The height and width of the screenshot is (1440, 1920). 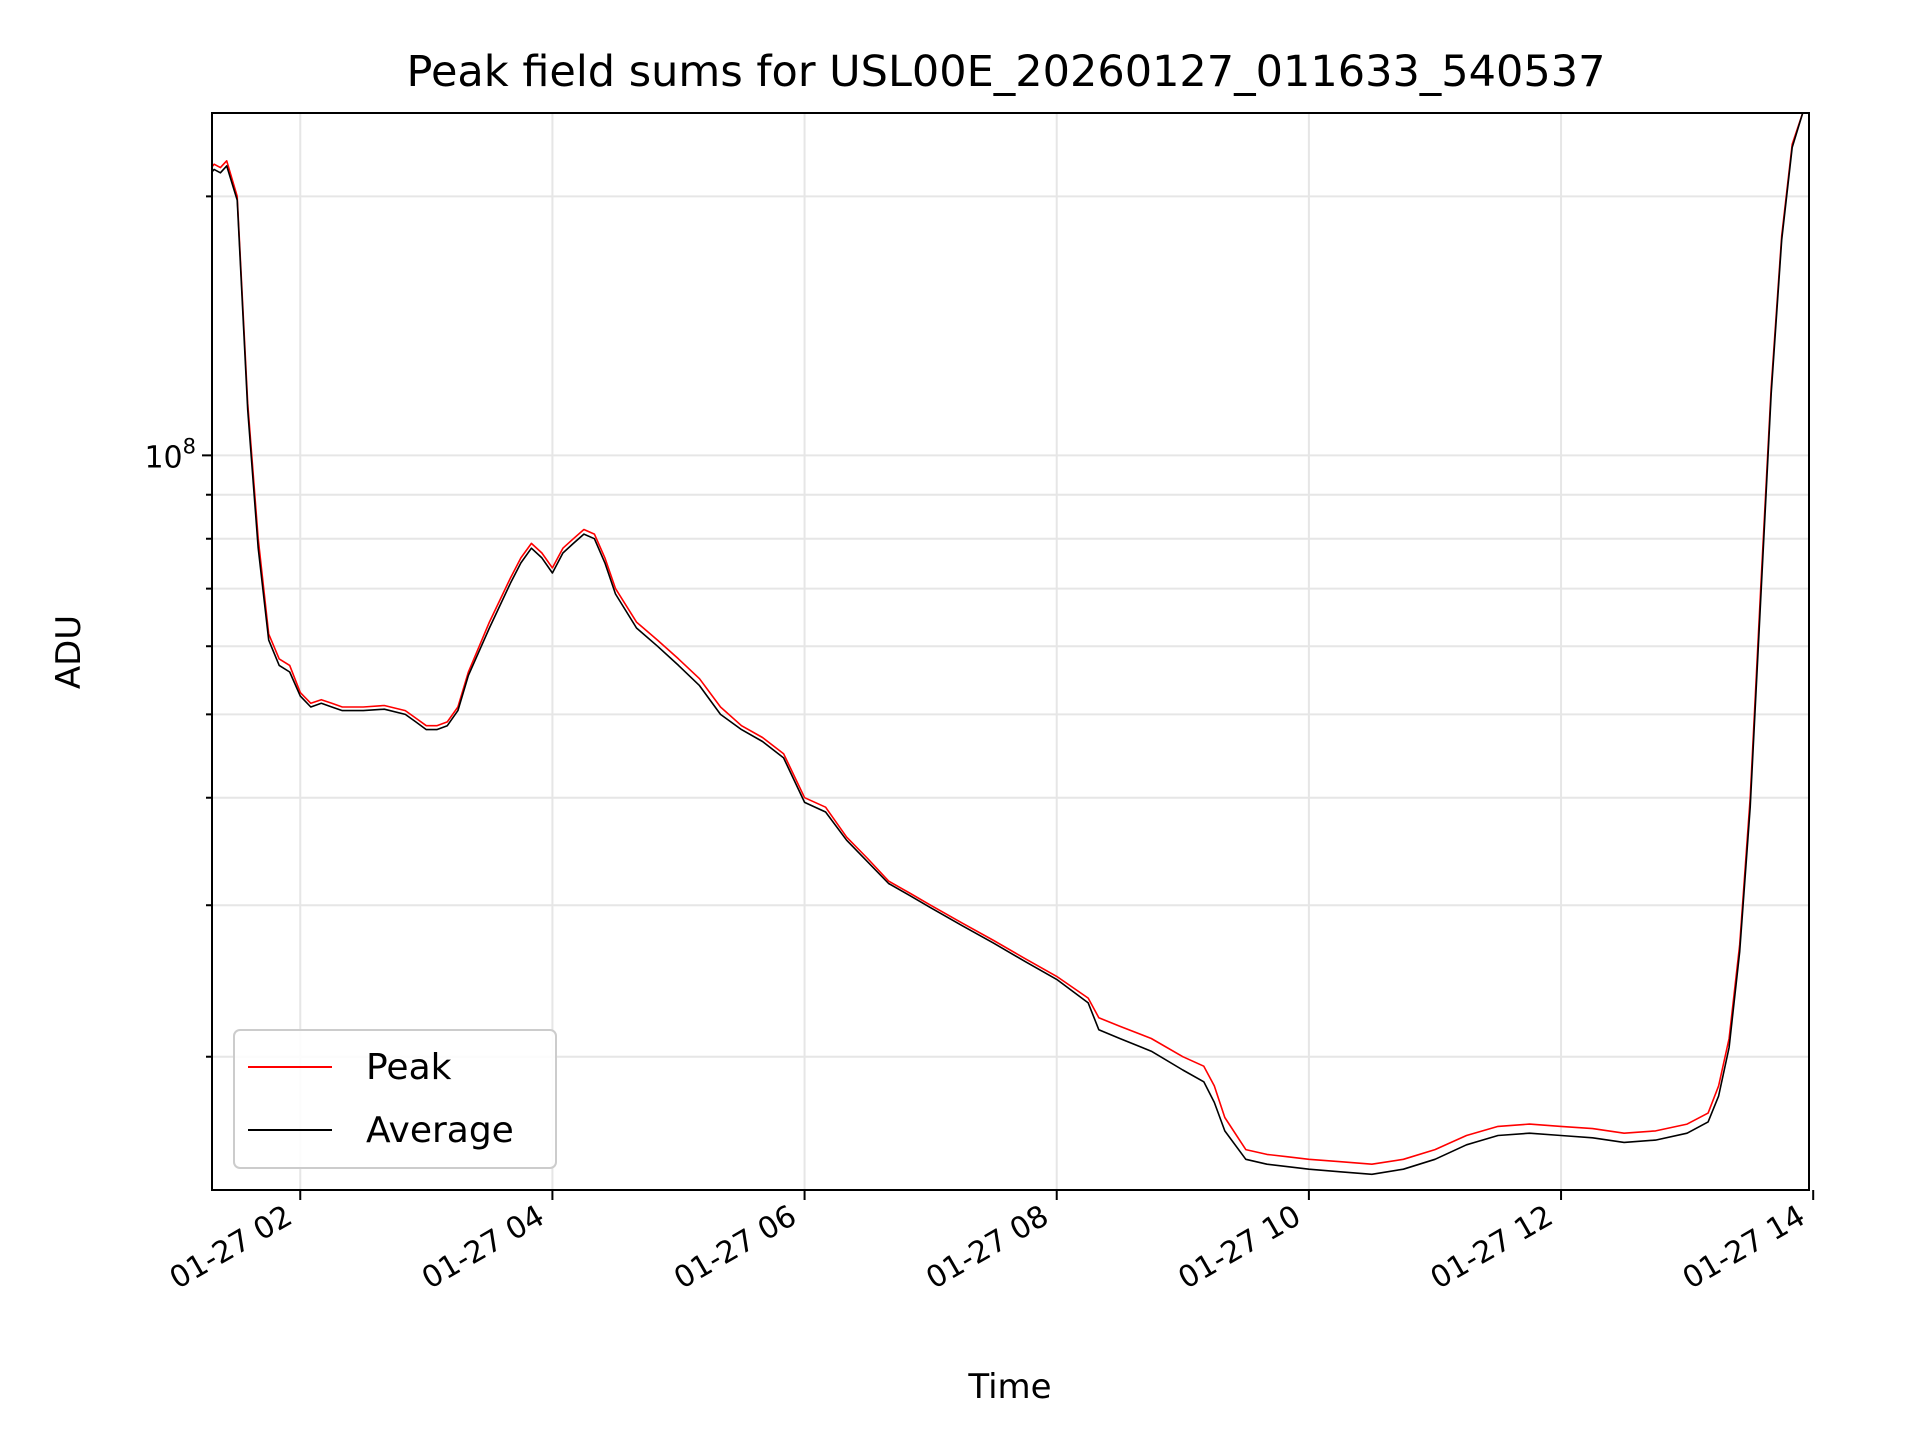 I want to click on legend-label-average: Average, so click(x=440, y=1130).